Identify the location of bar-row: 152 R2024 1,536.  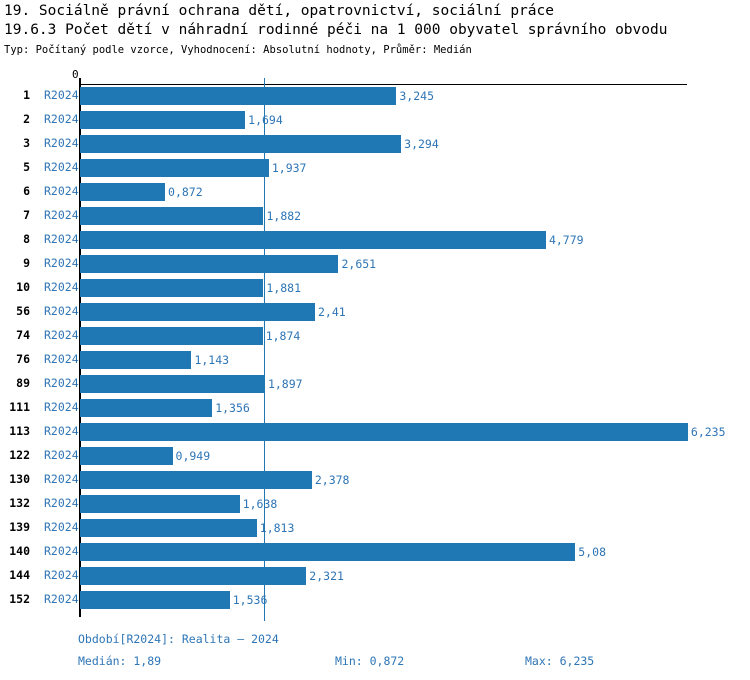
(375, 600).